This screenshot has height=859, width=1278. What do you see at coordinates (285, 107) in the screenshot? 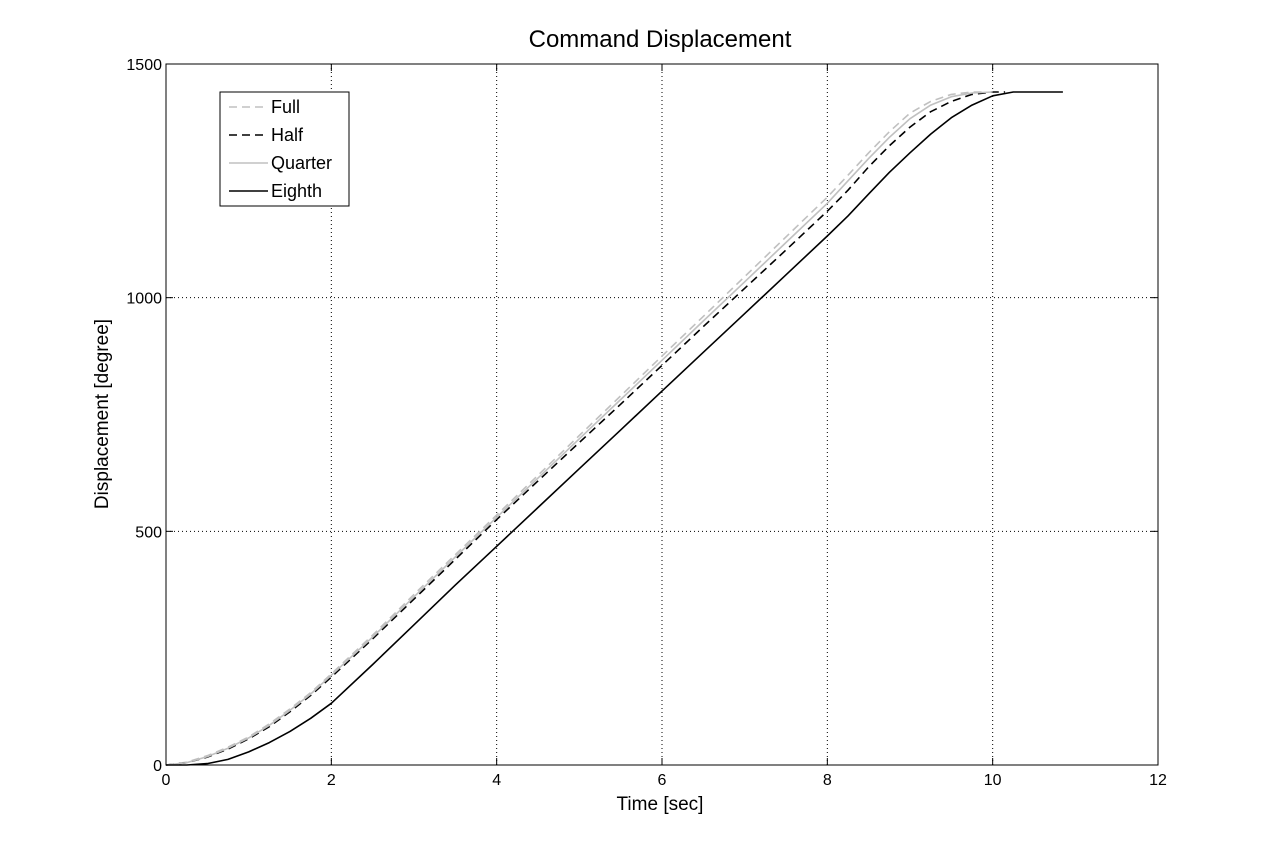
I see `legend-label-full: Full` at bounding box center [285, 107].